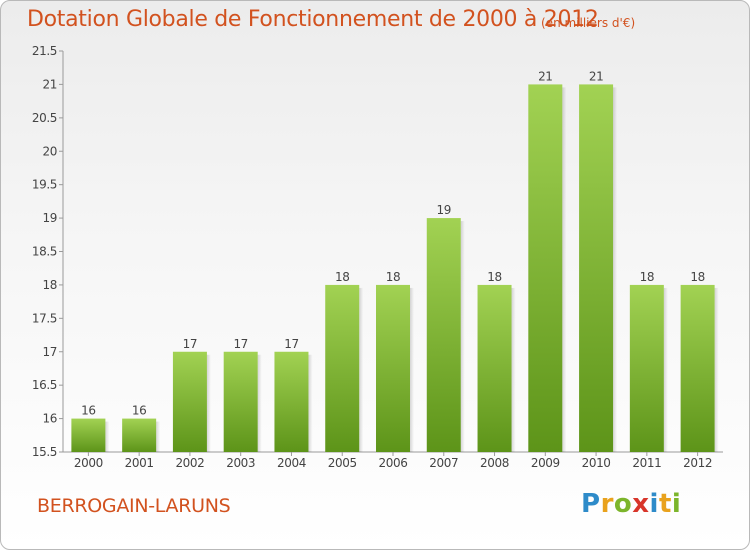 The width and height of the screenshot is (750, 550). I want to click on y-tick-label: 19.5, so click(44, 185).